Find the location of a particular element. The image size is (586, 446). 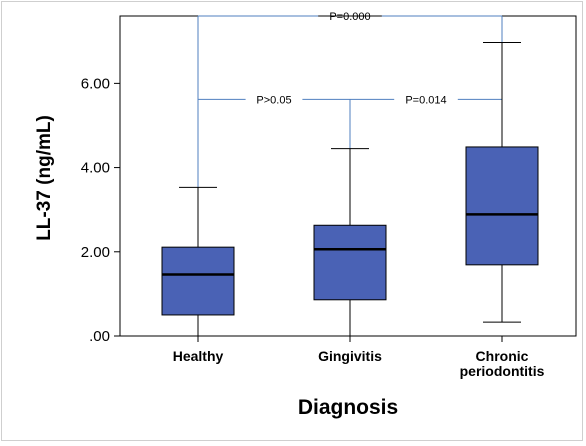

y-tick-label: 4.00 is located at coordinates (95, 168).